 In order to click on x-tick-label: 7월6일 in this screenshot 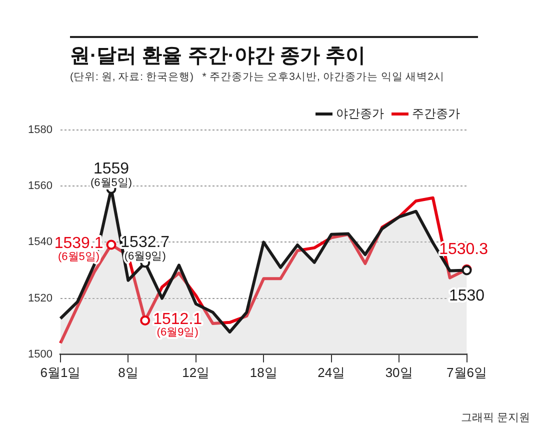, I will do `click(467, 372)`.